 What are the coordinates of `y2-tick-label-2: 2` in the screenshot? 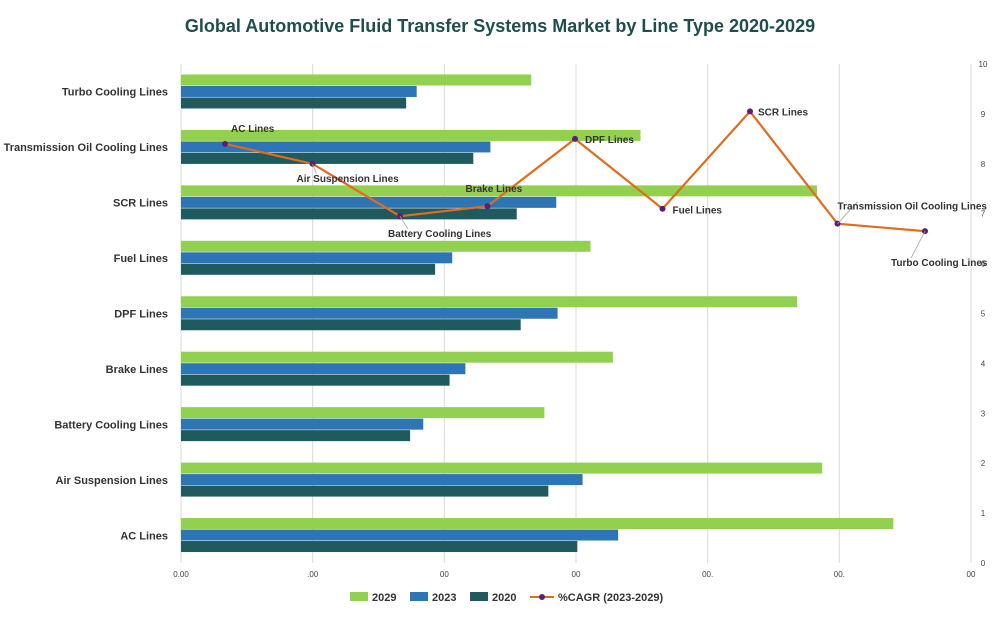 It's located at (983, 463).